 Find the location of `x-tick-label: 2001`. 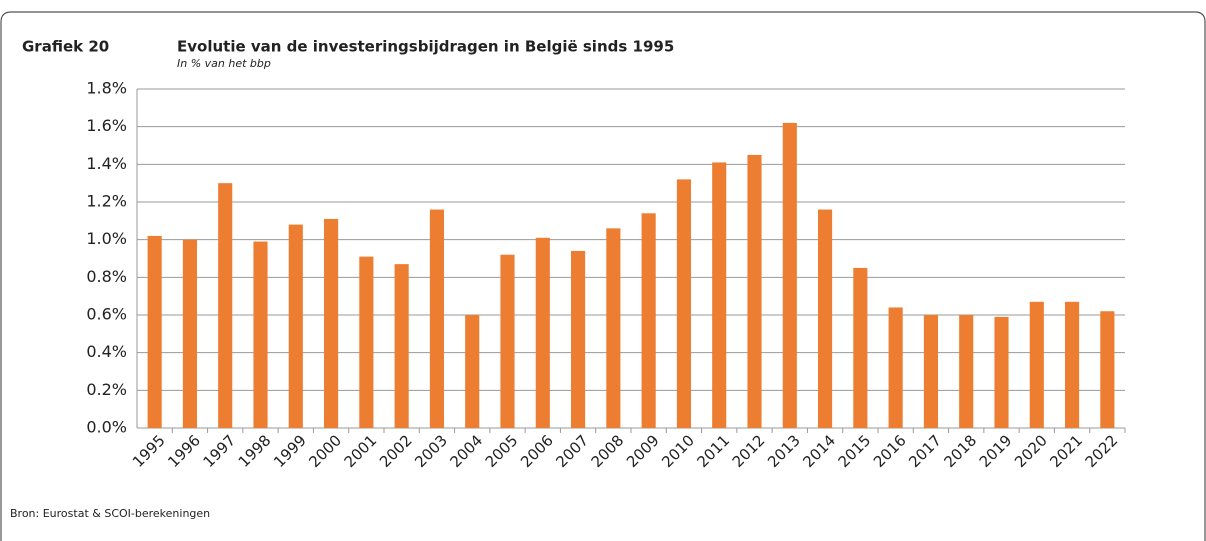

x-tick-label: 2001 is located at coordinates (361, 451).